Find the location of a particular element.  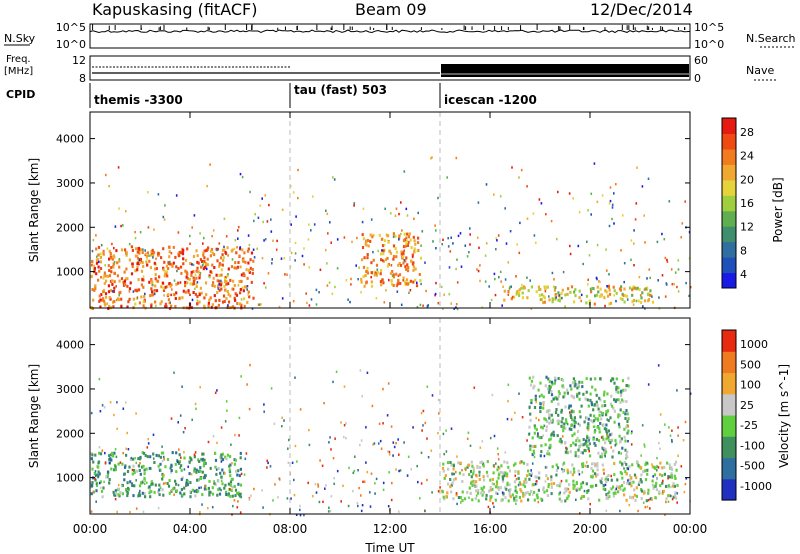

x-axis-label: Time UT is located at coordinates (389, 547).